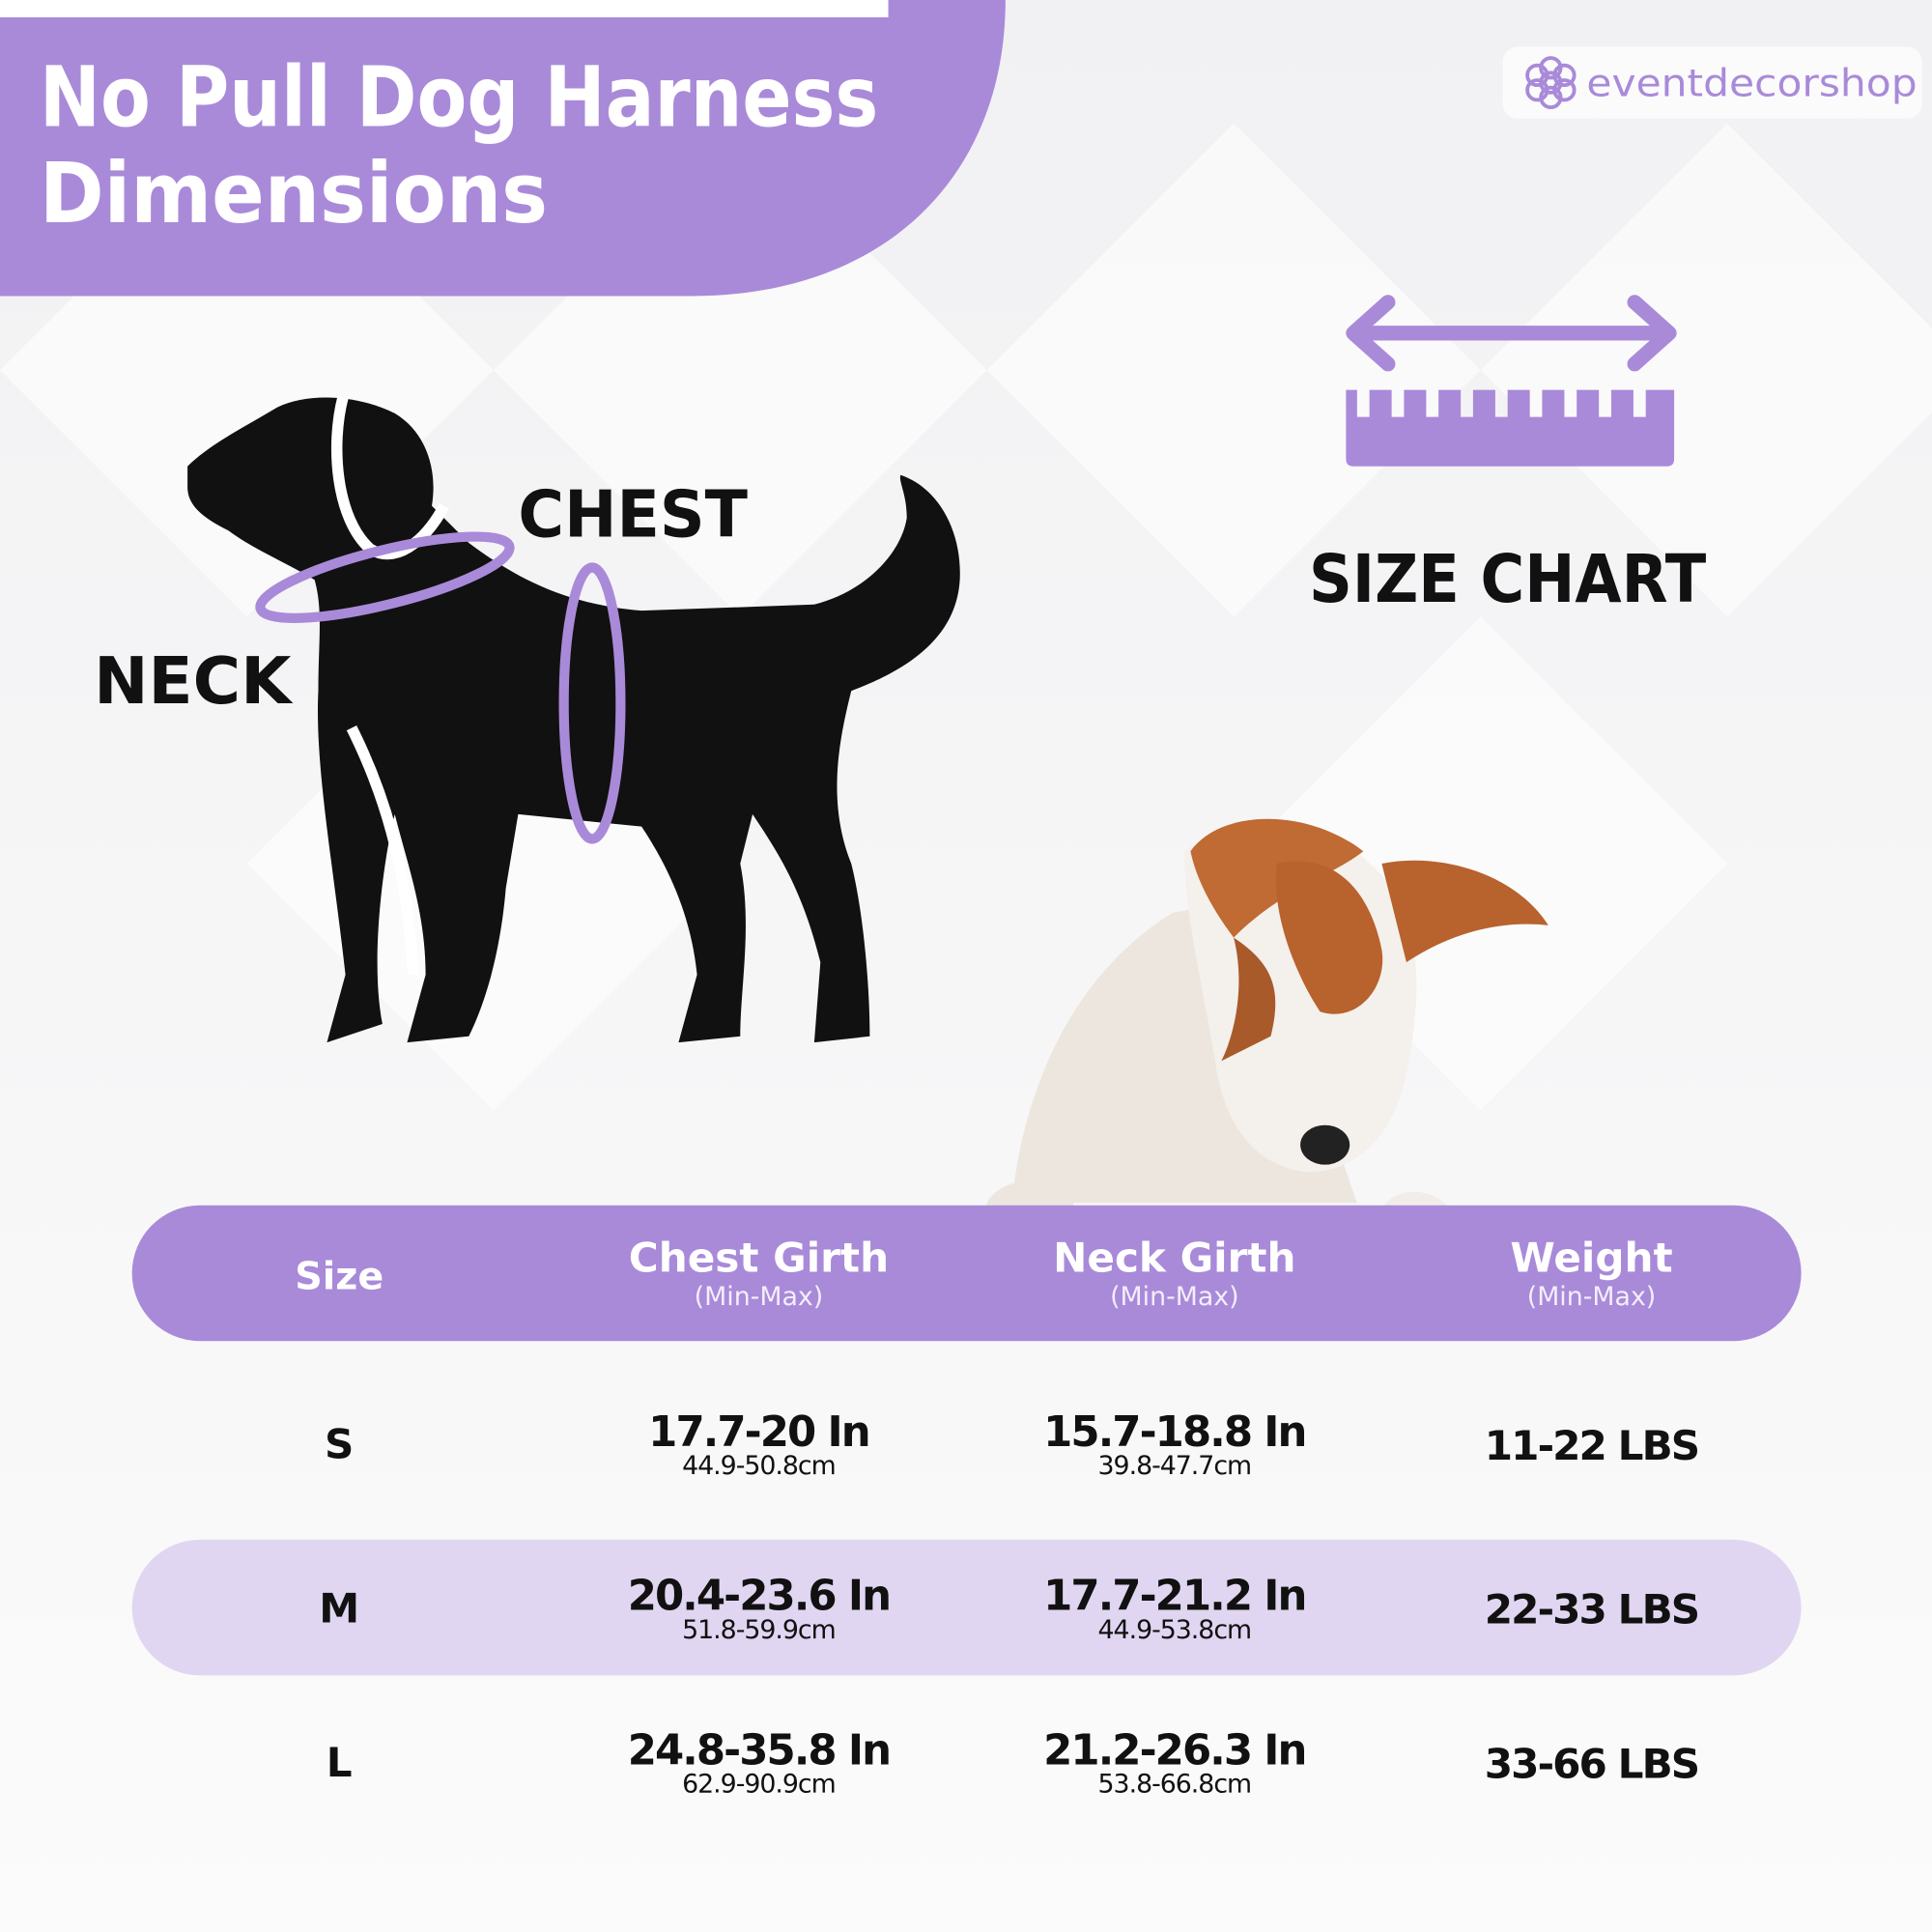 This screenshot has height=1932, width=1932. What do you see at coordinates (444, 8) in the screenshot?
I see `header-strip` at bounding box center [444, 8].